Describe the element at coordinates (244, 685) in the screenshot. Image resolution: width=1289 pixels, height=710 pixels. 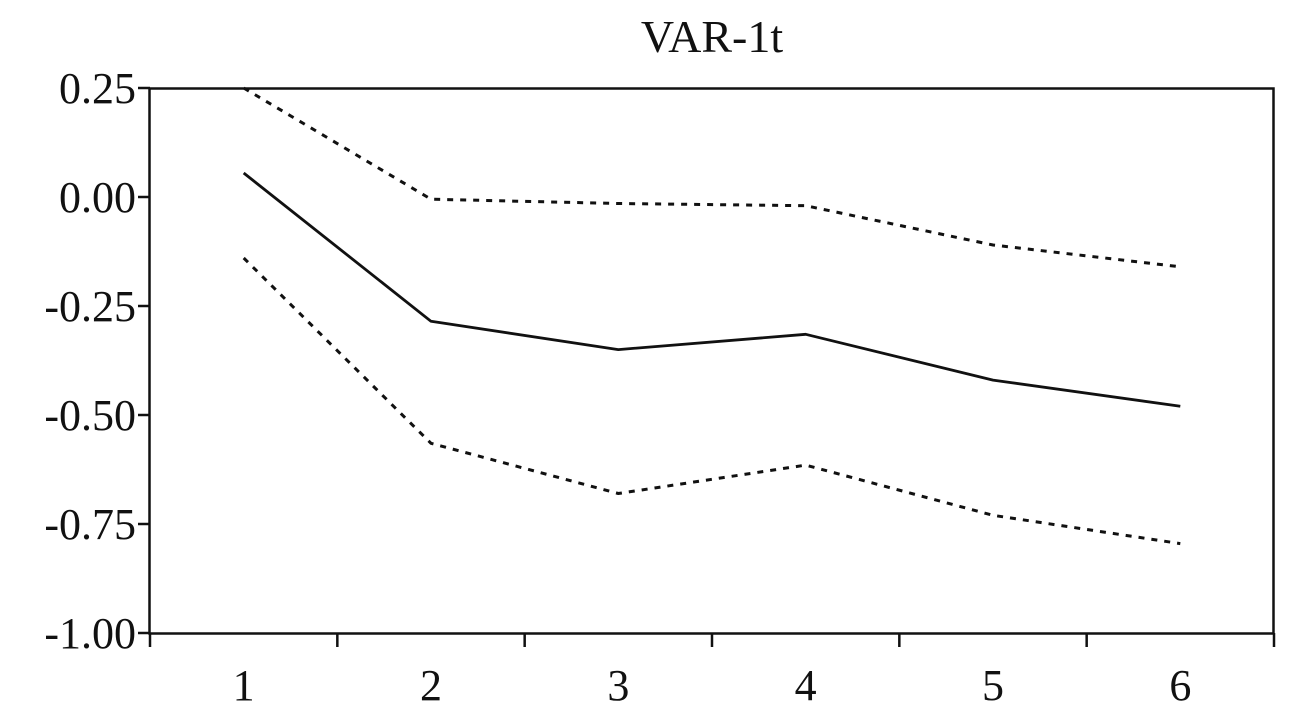
I see `x-tick-label: 1` at that location.